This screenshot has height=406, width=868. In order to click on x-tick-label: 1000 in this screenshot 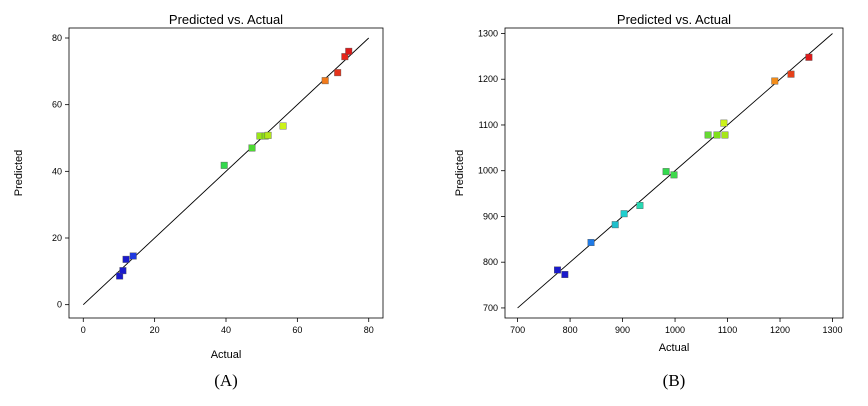, I will do `click(675, 330)`.